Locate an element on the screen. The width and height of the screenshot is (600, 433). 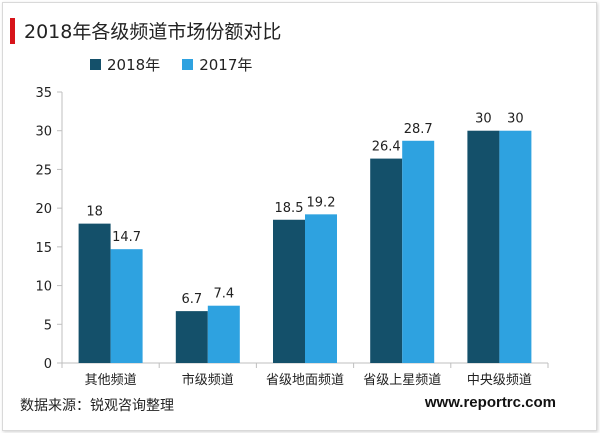
data-label: 28.7 is located at coordinates (418, 129).